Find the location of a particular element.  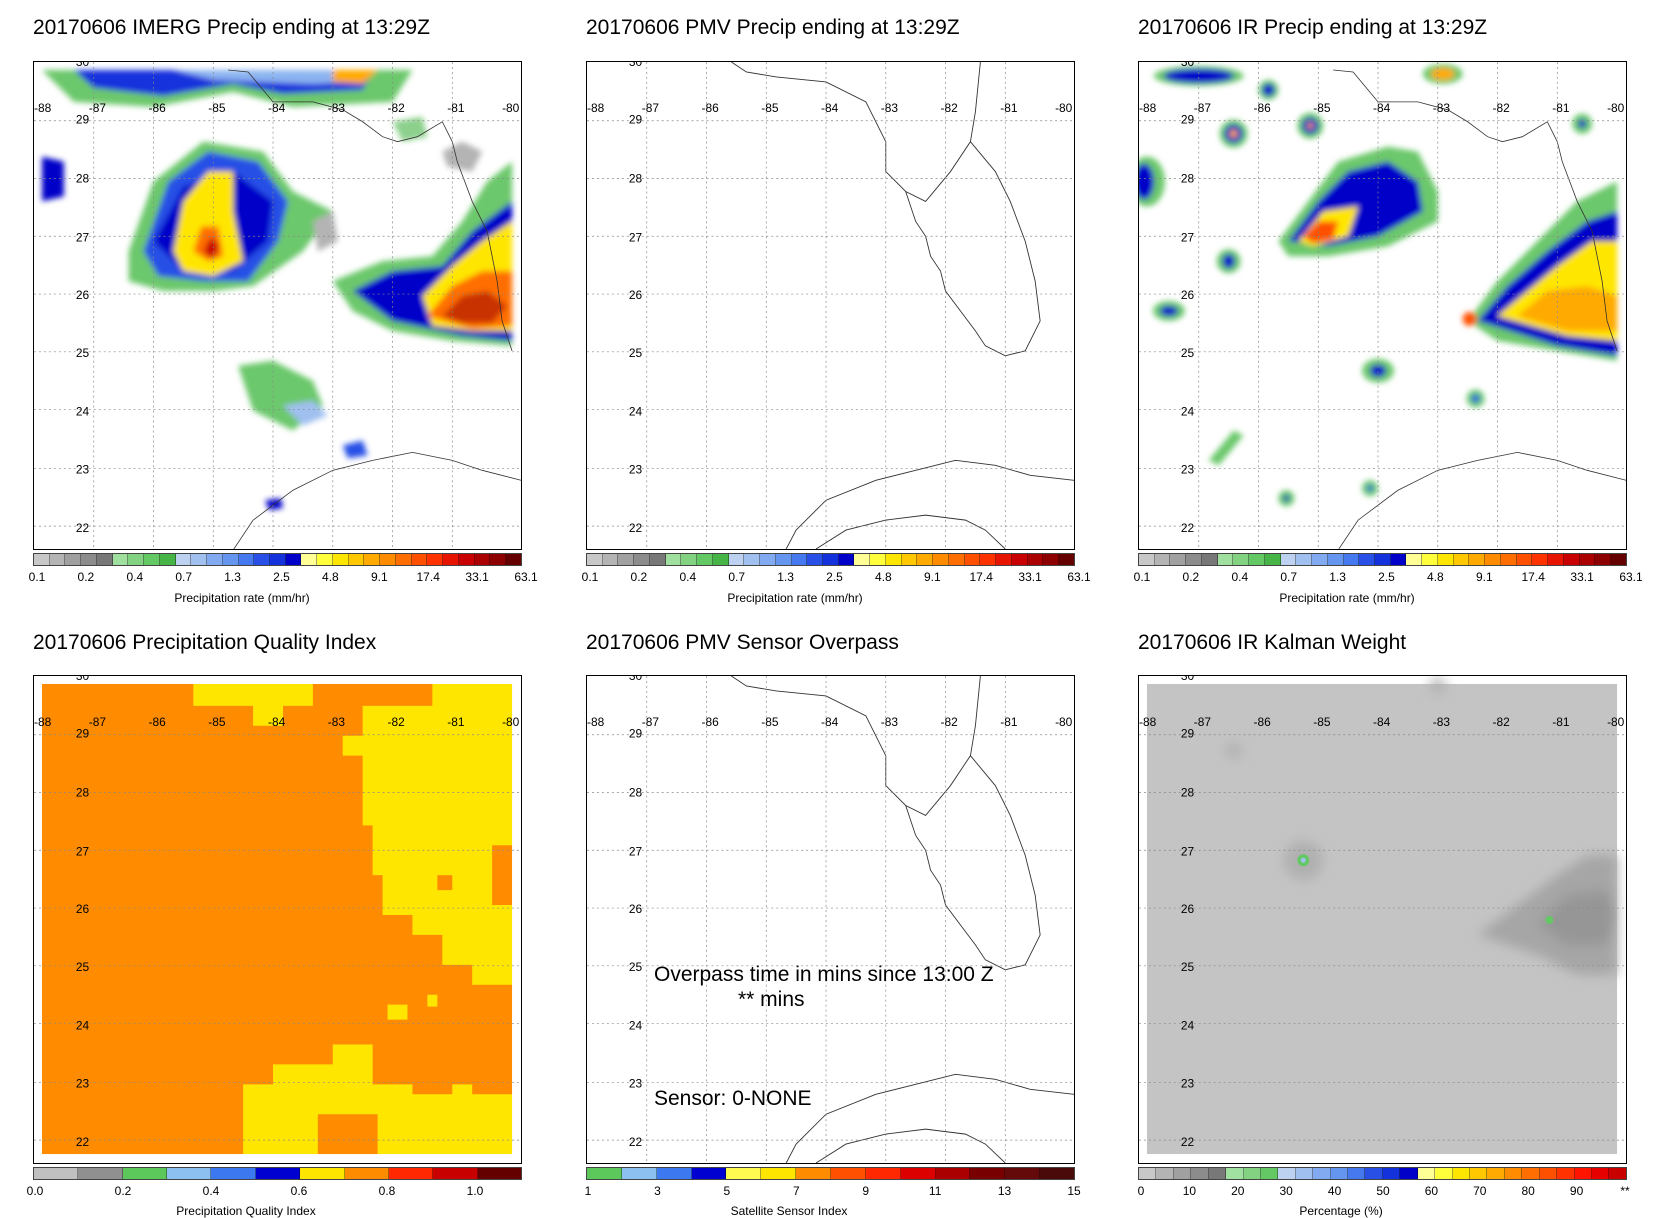

colorbar-tick-label: 5 is located at coordinates (727, 1191).